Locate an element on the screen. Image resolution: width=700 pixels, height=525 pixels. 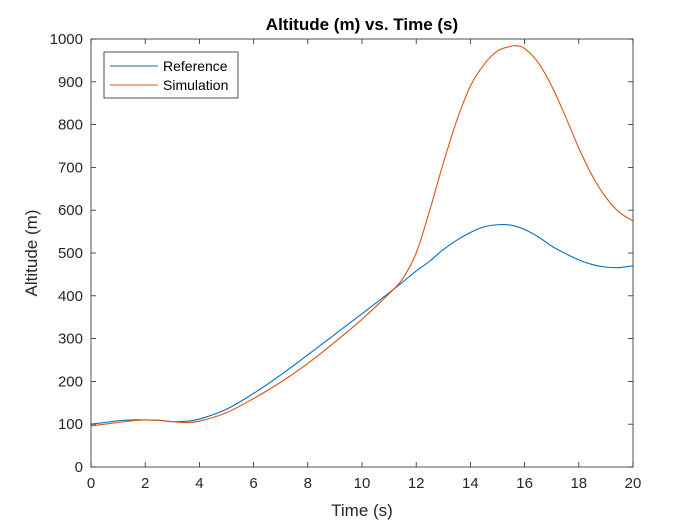
y-tick-label: 500 is located at coordinates (70, 253).